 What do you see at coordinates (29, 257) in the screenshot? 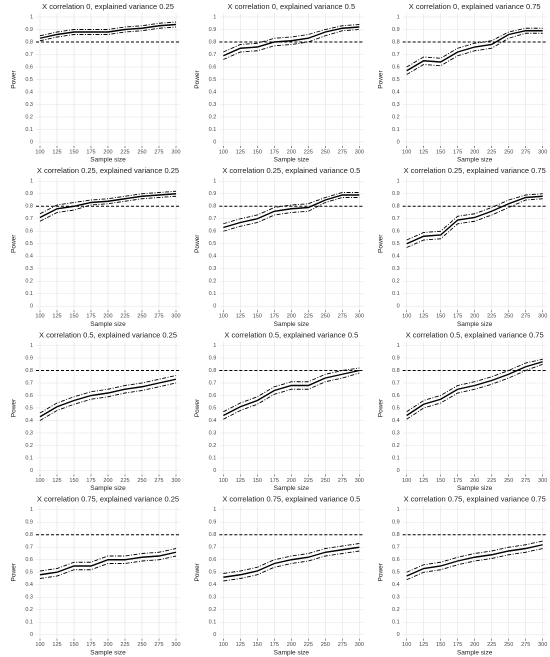
I see `y-tick-label: 0.4` at bounding box center [29, 257].